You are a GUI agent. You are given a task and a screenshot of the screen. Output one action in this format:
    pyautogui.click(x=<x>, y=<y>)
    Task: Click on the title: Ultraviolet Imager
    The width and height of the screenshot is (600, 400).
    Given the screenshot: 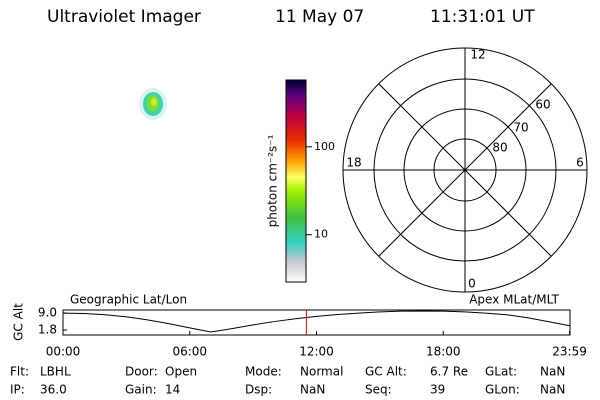 What is the action you would take?
    pyautogui.click(x=124, y=17)
    